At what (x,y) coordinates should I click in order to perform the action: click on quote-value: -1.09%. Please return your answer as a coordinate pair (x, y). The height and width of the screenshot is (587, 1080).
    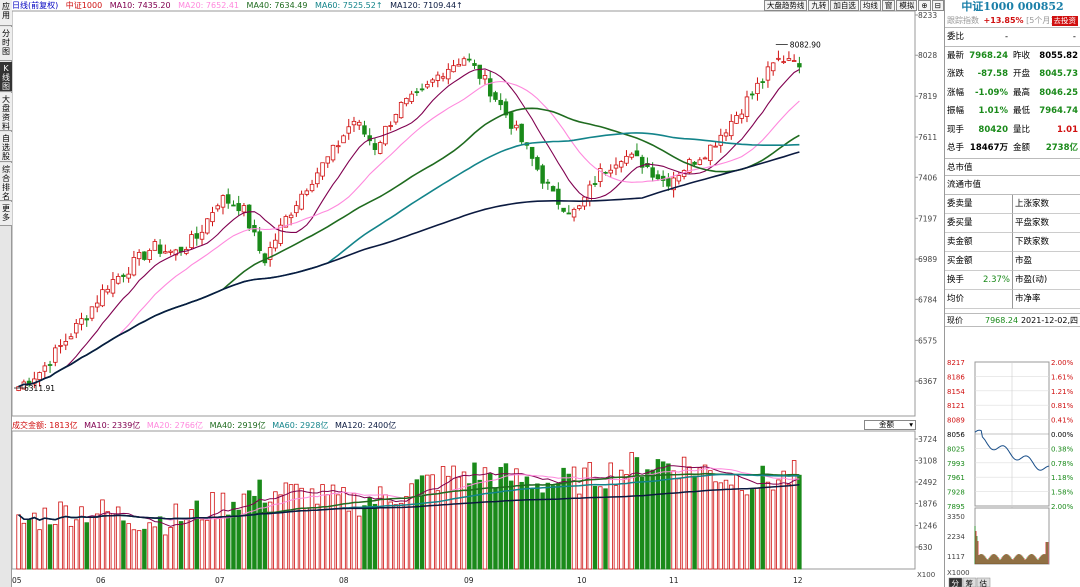
    Looking at the image, I should click on (991, 92).